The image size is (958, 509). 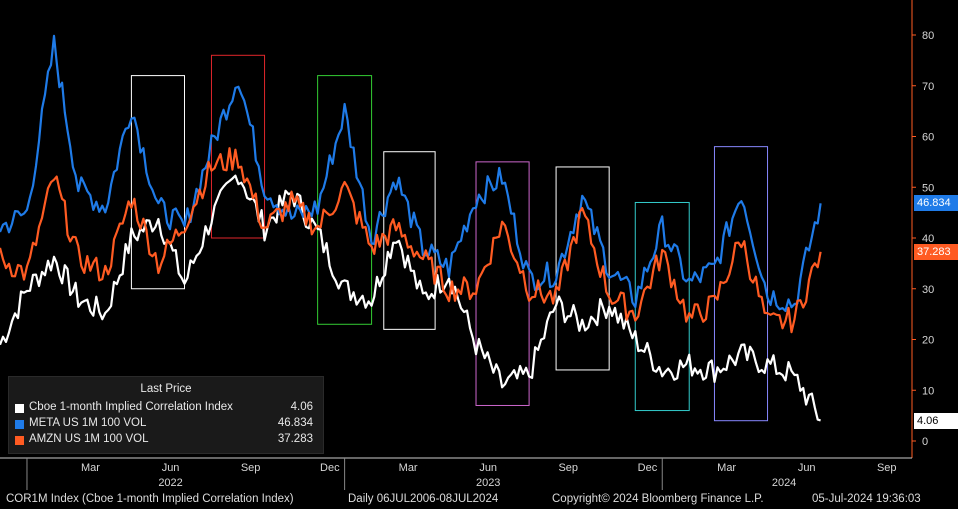 I want to click on y-tick-label-50: 50, so click(x=928, y=188).